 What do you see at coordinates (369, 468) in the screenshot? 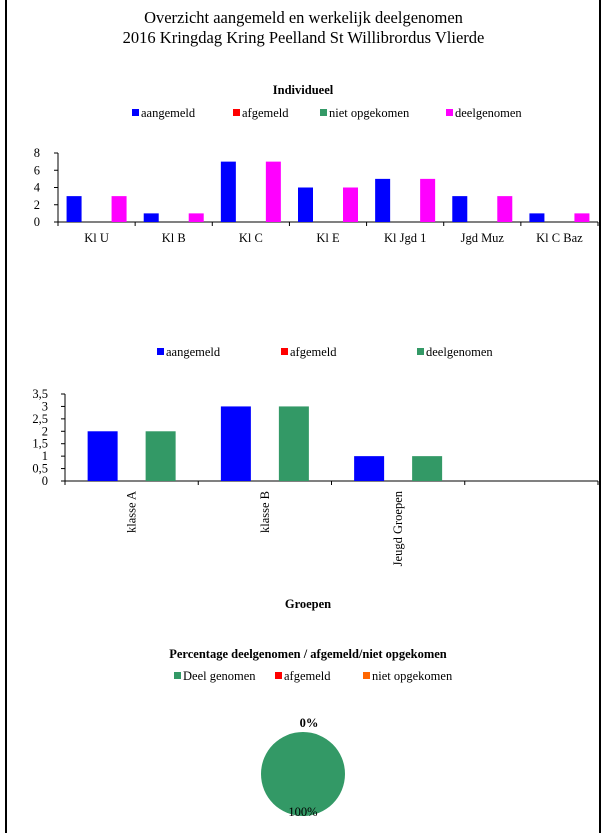
I see `chart2-bar-aangemeld-Jeugd-Groepen` at bounding box center [369, 468].